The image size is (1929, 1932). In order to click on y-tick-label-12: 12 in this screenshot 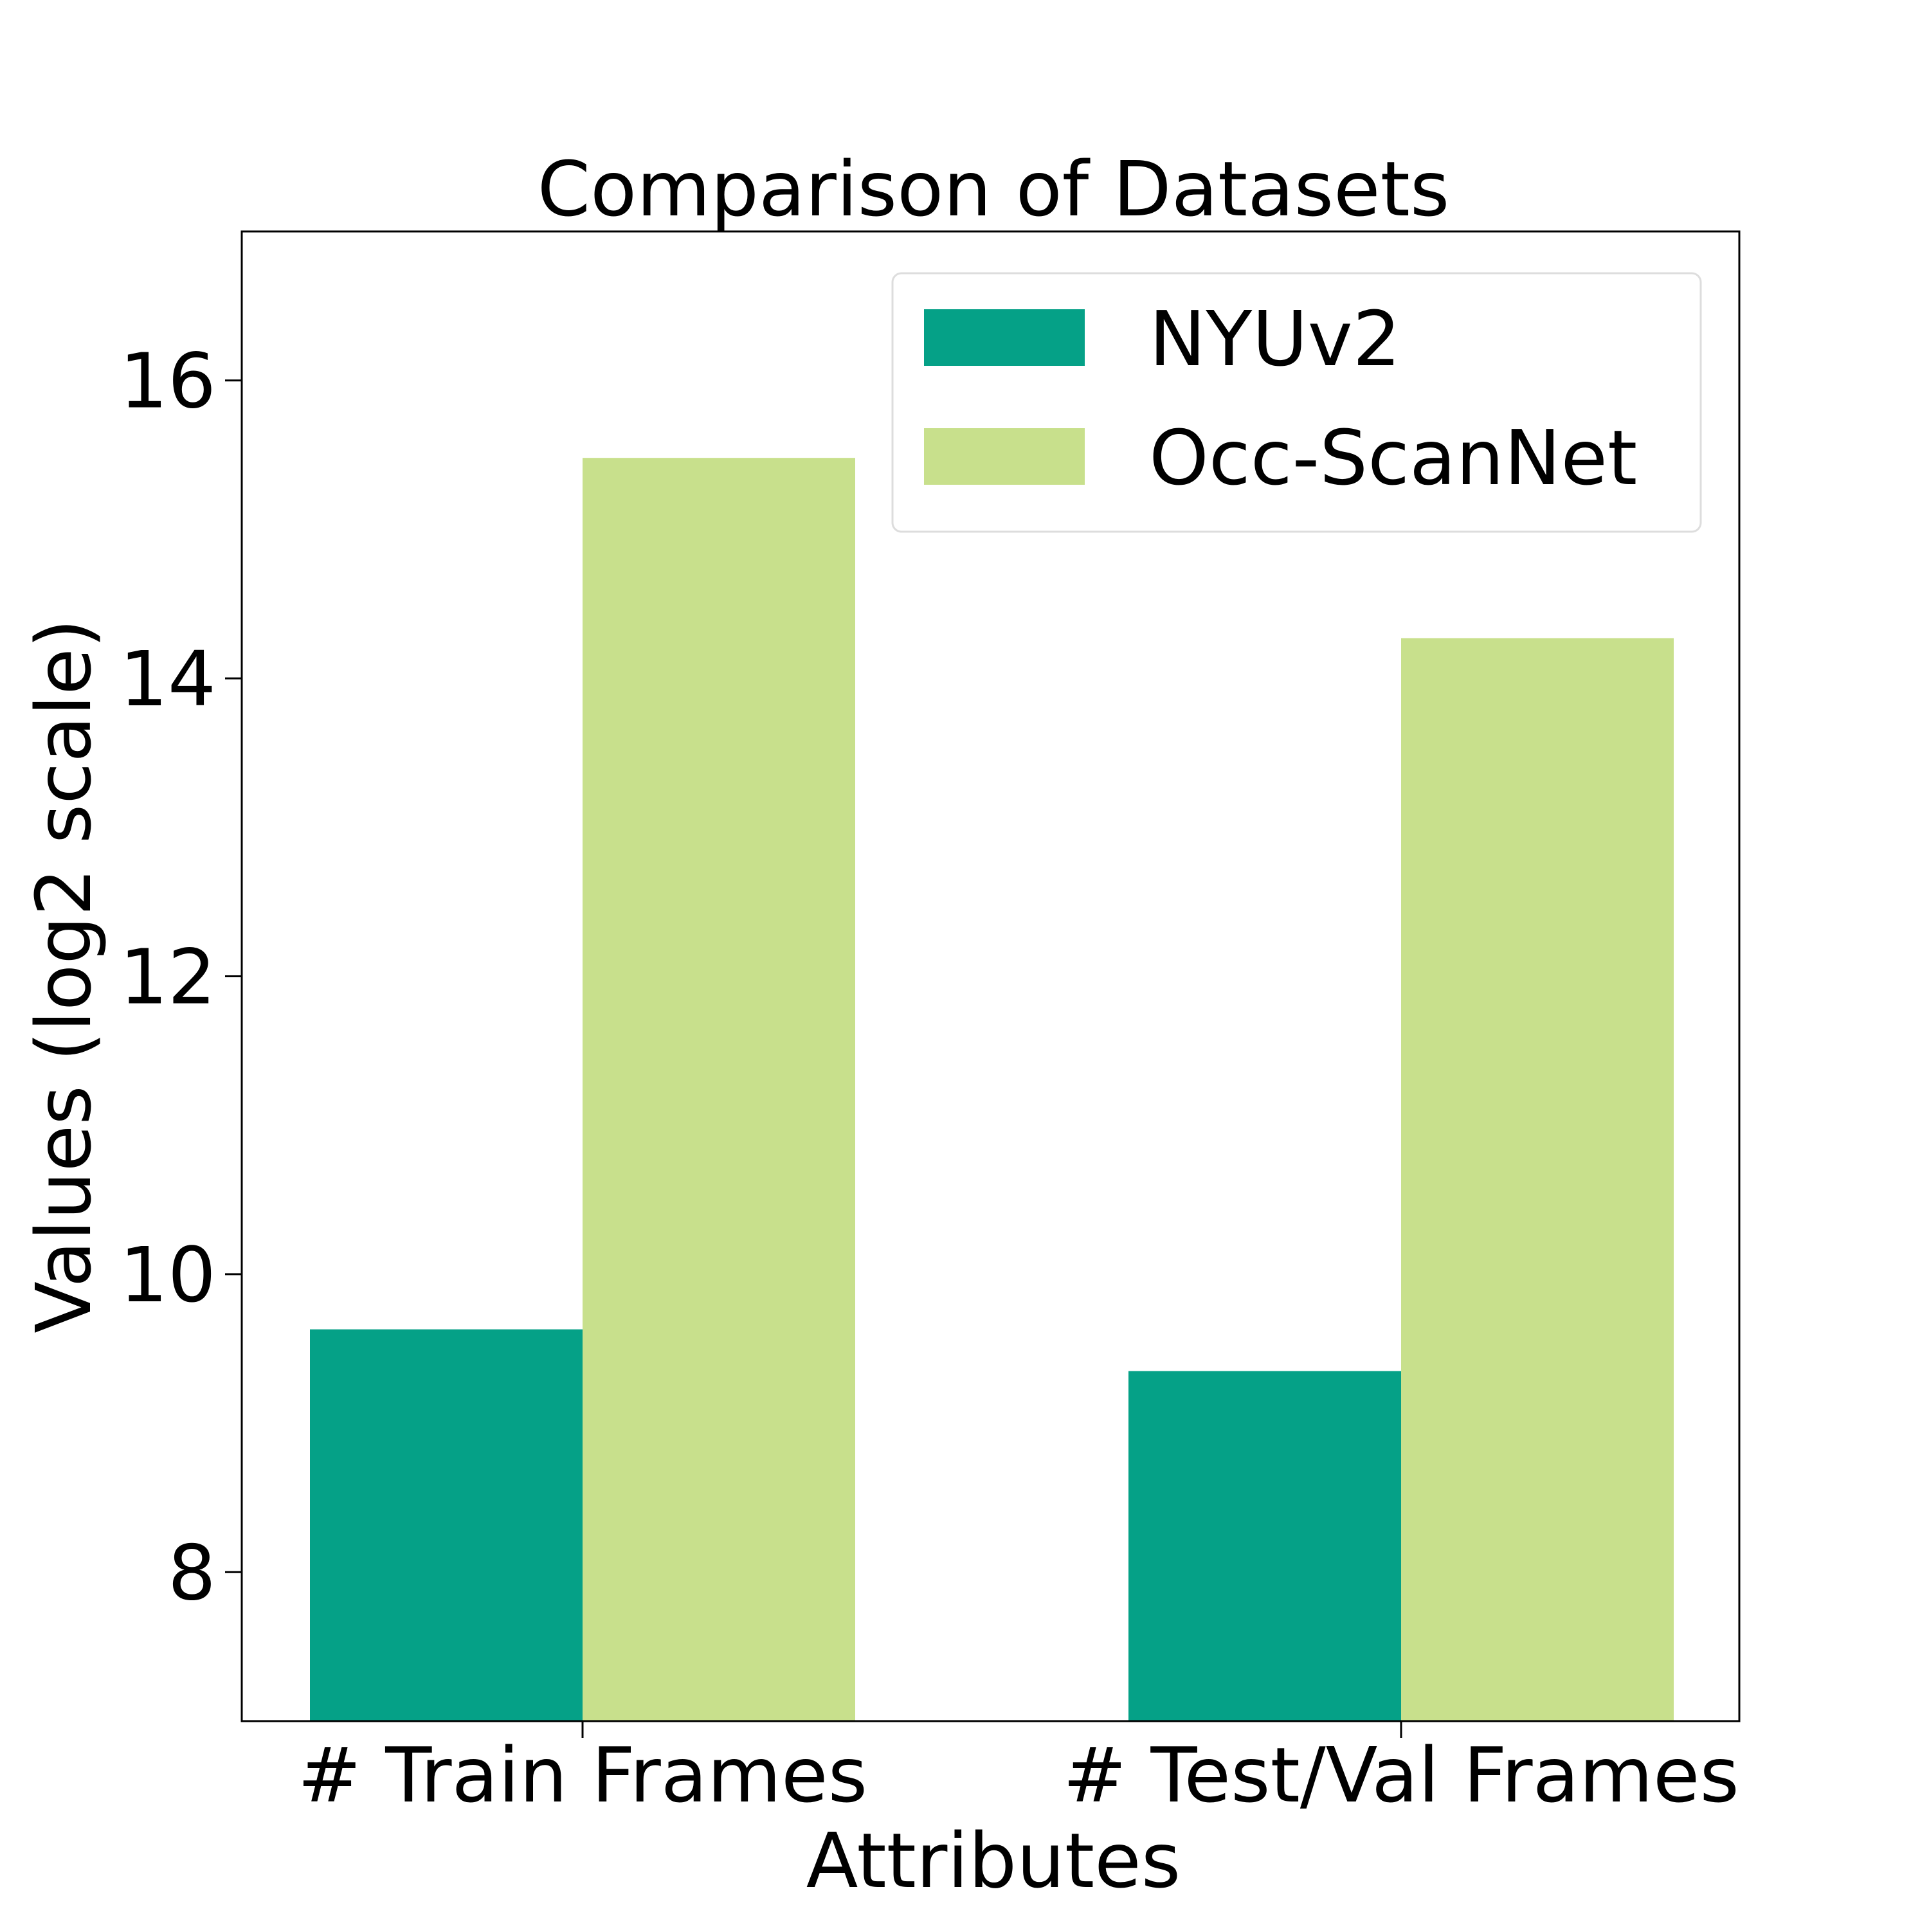, I will do `click(168, 977)`.